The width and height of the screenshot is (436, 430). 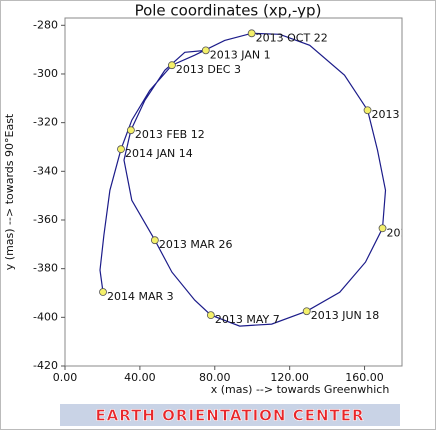 What do you see at coordinates (411, 232) in the screenshot?
I see `date-label: 2013 JUL` at bounding box center [411, 232].